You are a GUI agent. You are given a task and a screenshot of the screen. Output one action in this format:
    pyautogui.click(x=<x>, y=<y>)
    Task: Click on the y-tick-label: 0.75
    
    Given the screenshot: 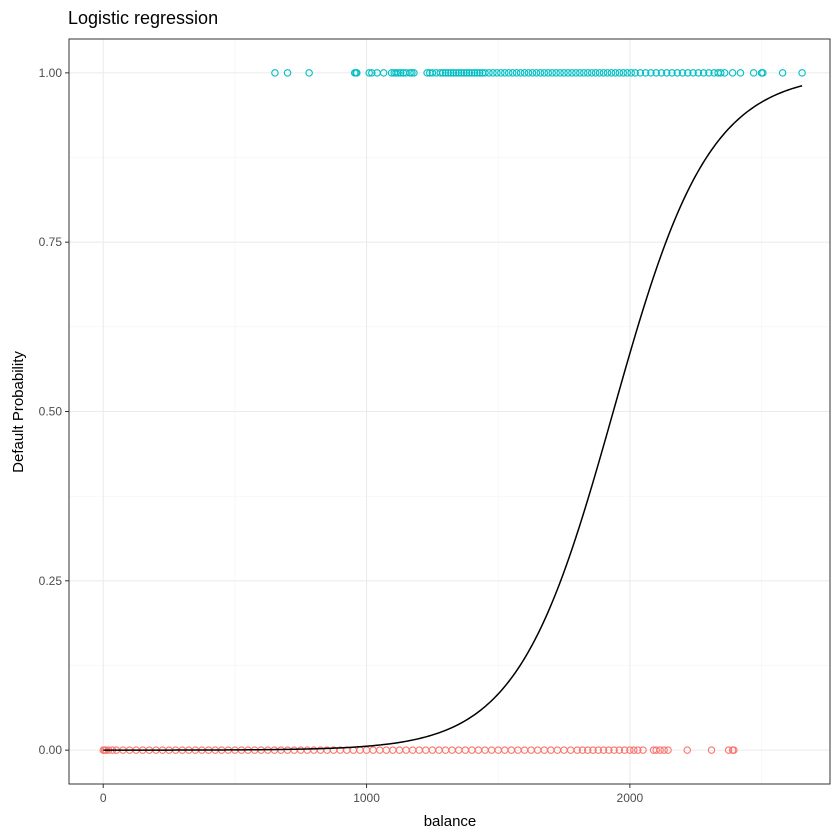 What is the action you would take?
    pyautogui.click(x=51, y=242)
    